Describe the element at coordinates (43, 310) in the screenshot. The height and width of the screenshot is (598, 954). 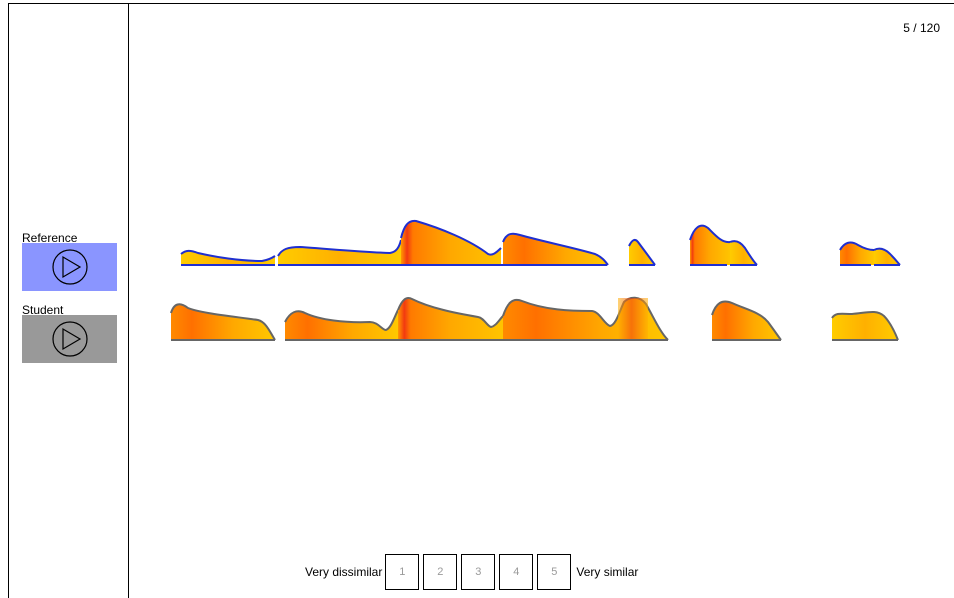
I see `student-label: Student` at that location.